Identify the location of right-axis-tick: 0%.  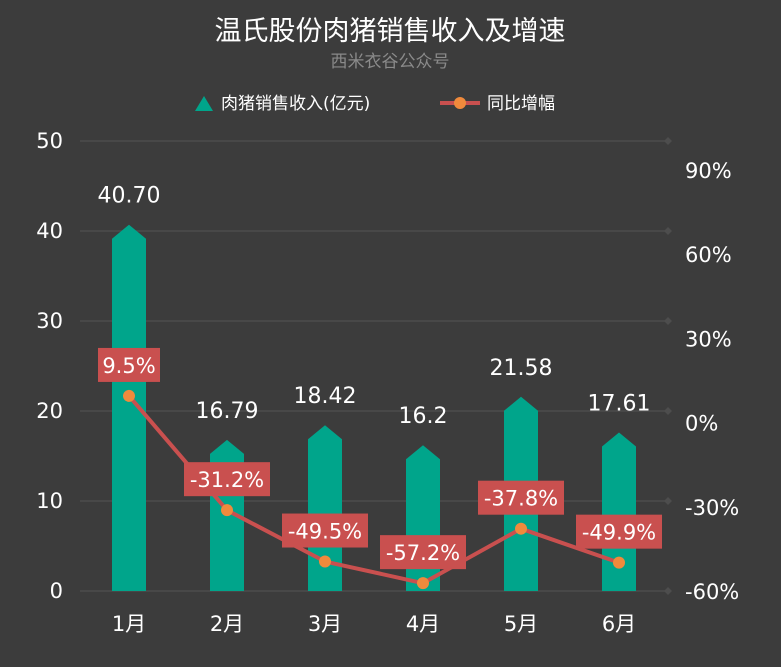
(701, 424).